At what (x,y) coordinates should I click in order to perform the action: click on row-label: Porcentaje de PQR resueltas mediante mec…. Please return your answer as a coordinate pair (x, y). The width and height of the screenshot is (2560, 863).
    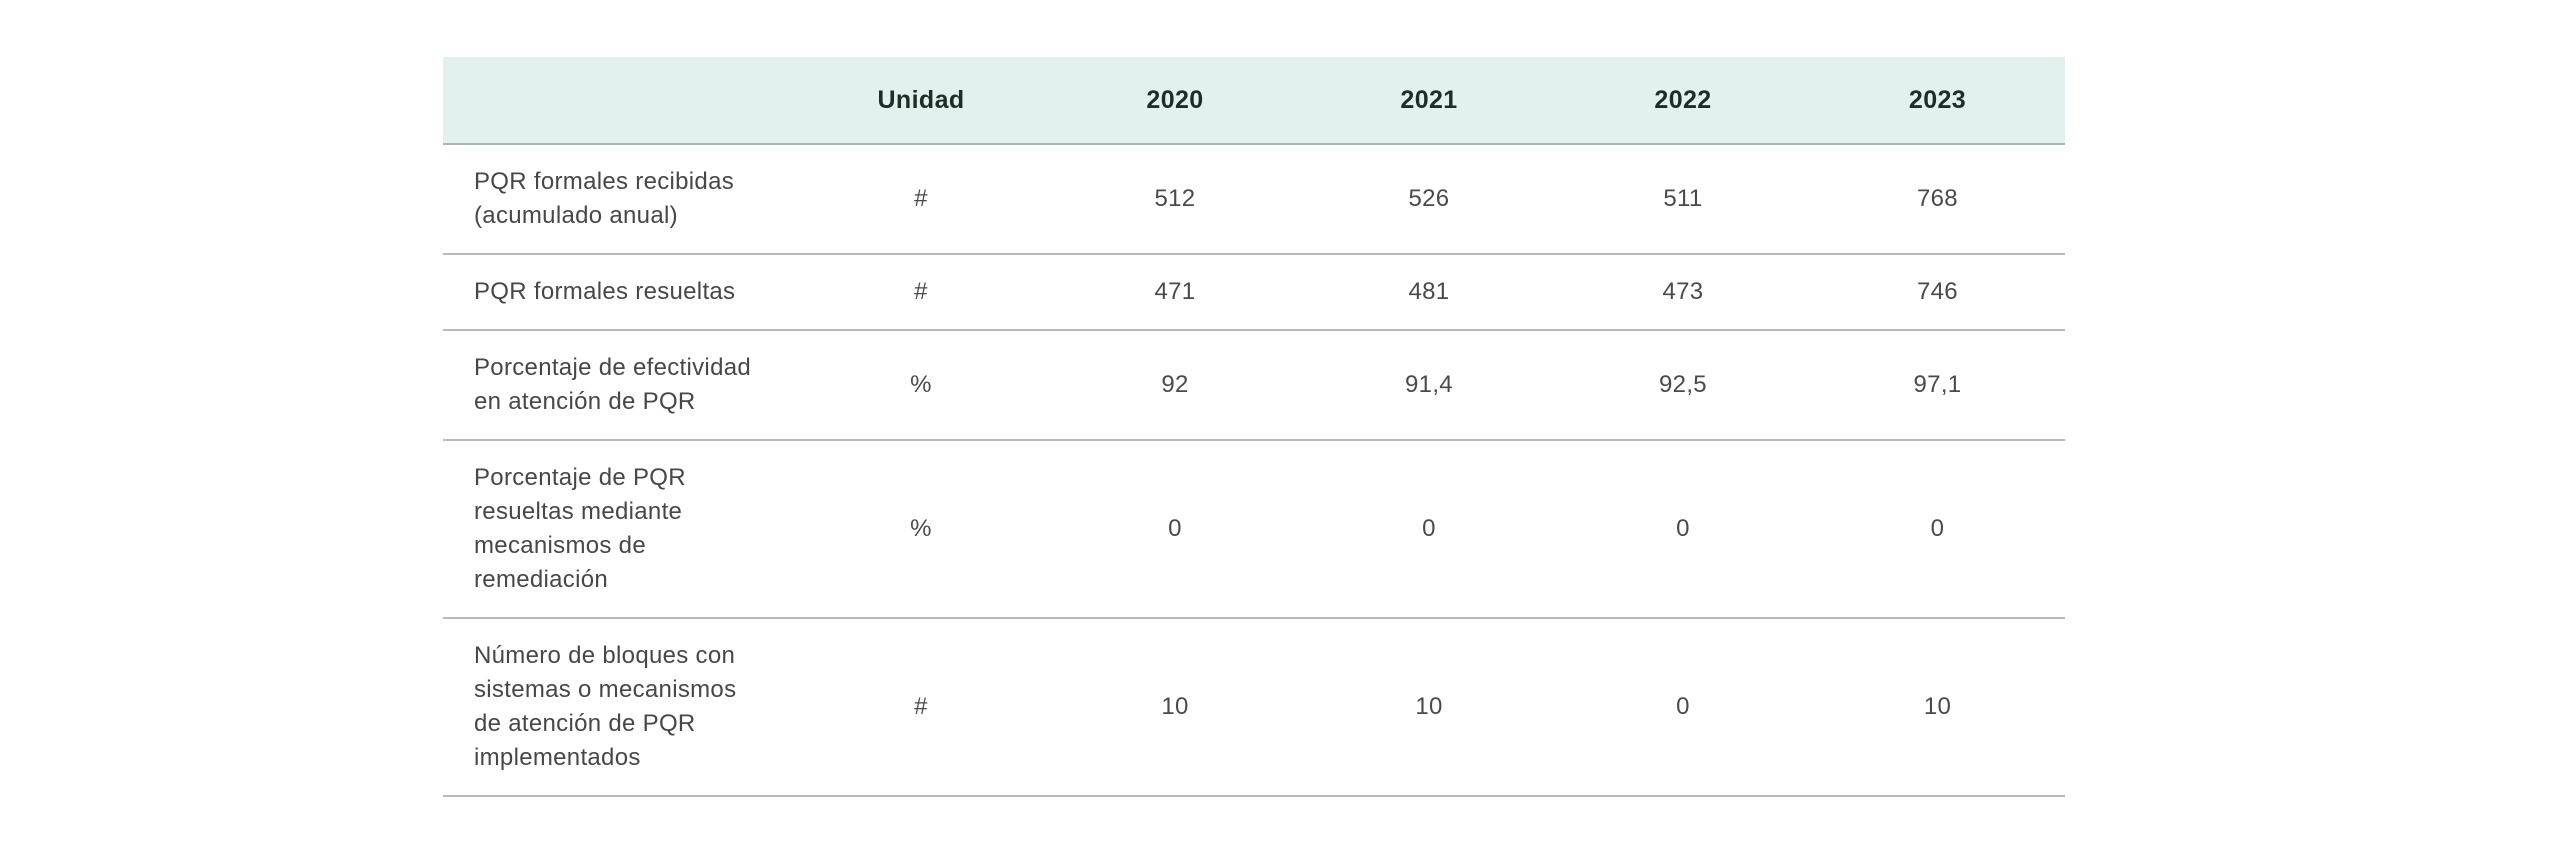
    Looking at the image, I should click on (618, 529).